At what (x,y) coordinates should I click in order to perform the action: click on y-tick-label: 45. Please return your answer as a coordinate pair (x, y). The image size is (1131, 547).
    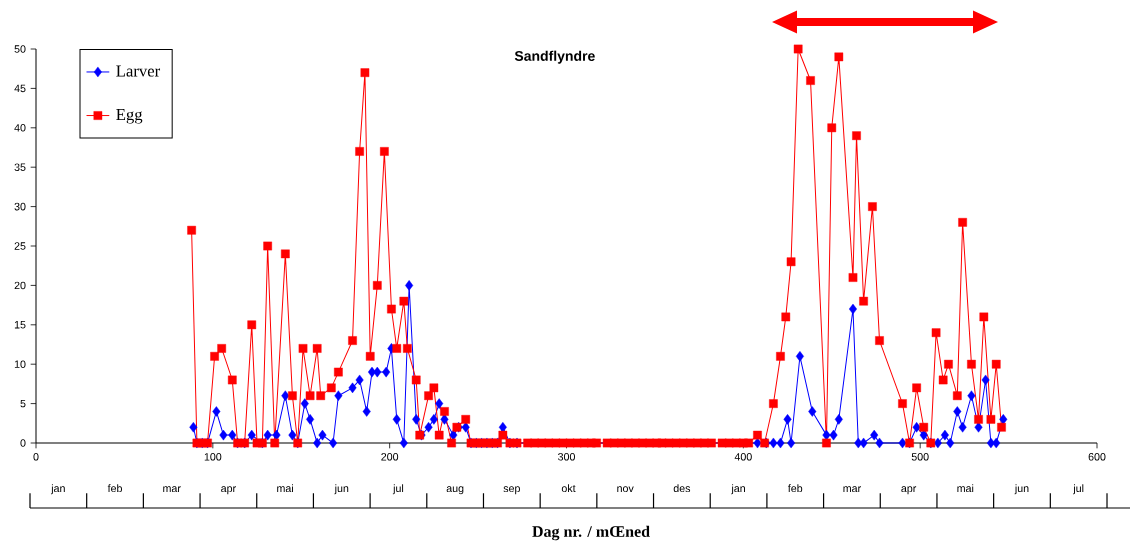
    Looking at the image, I should click on (20, 88).